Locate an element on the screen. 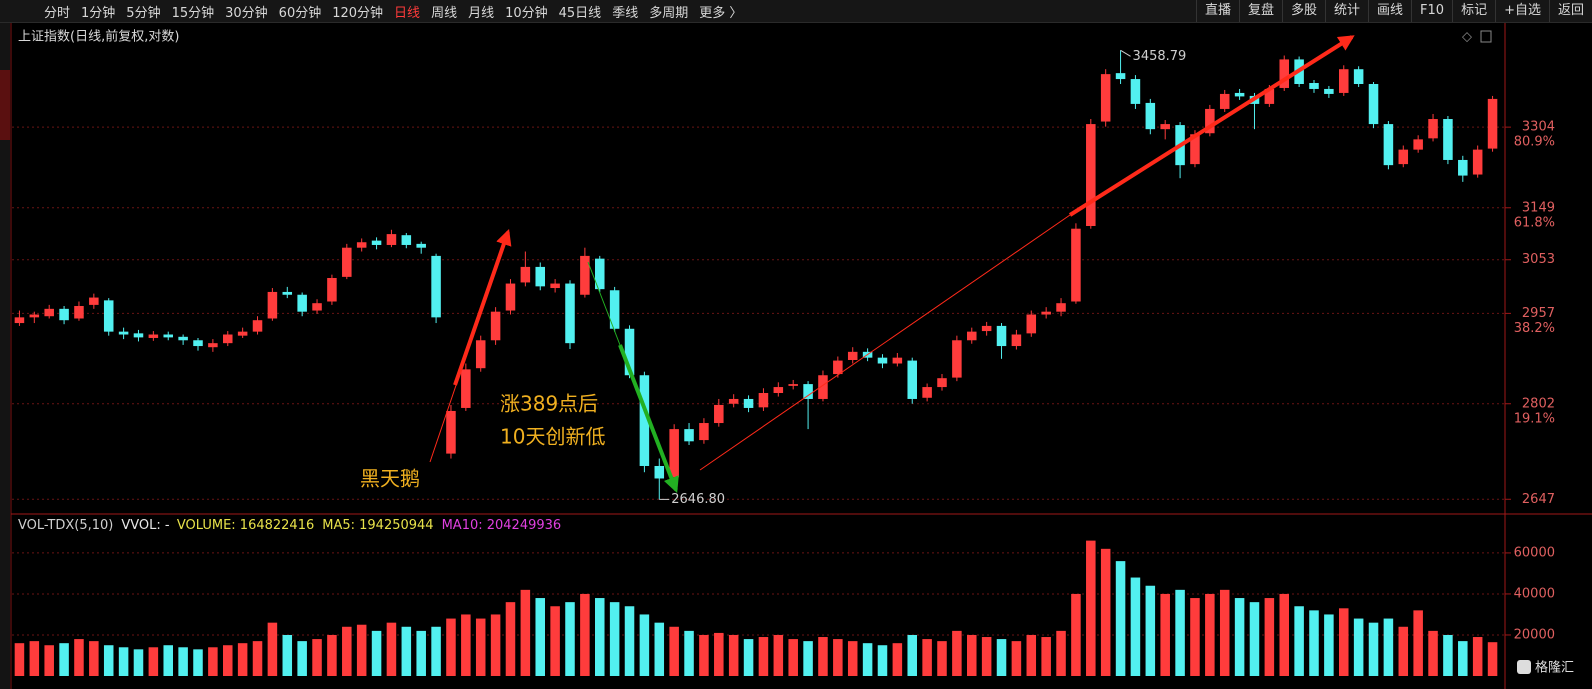 The image size is (1592, 689). toolbar-button: 45日线 is located at coordinates (580, 13).